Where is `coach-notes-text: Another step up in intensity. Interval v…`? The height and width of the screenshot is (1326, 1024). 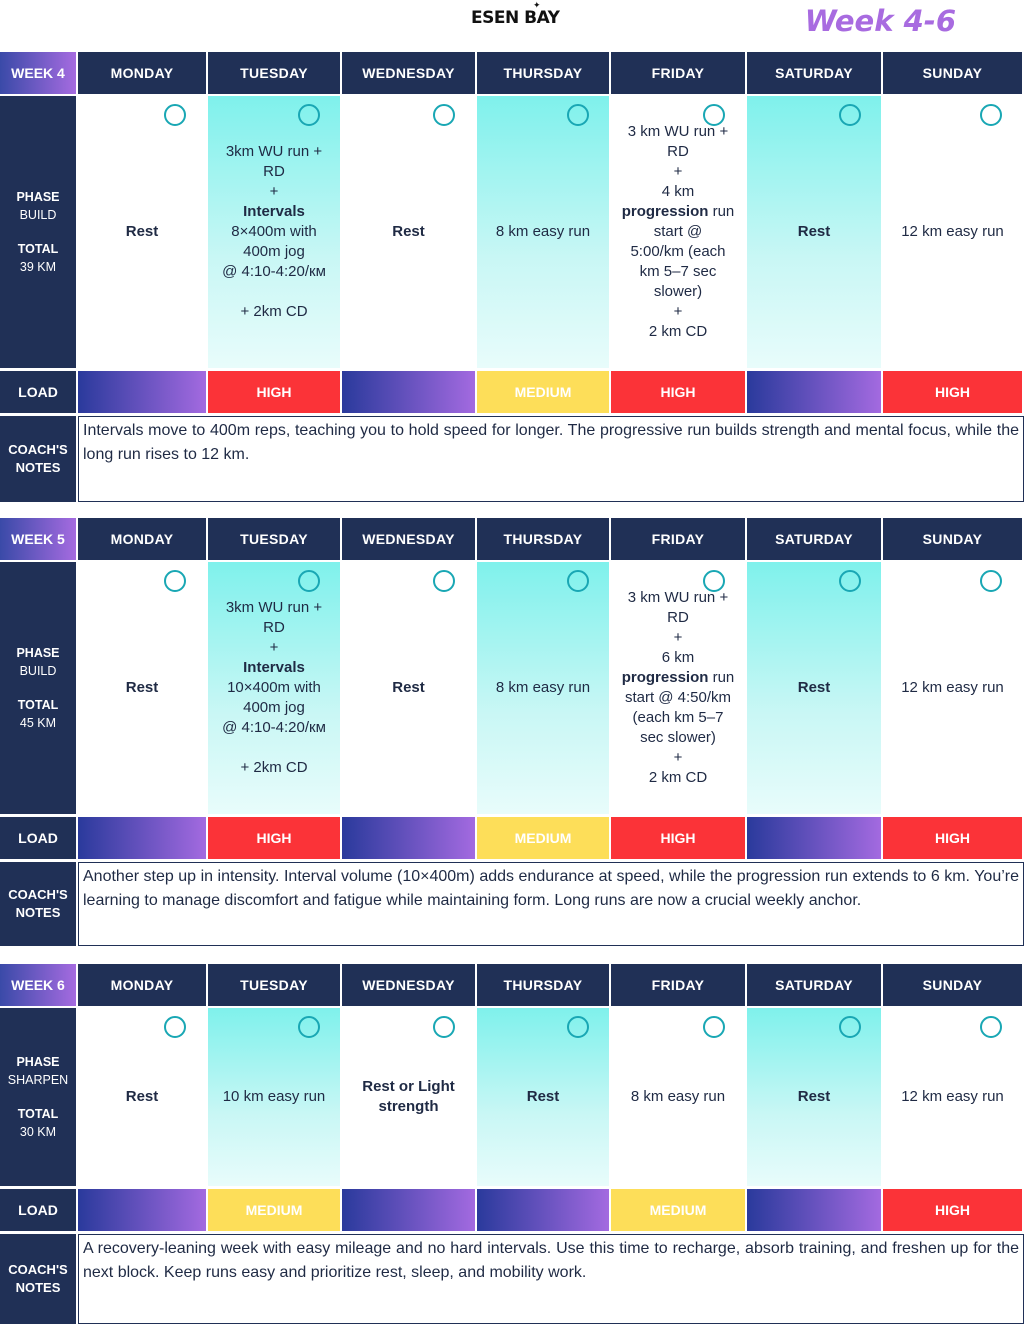 coach-notes-text: Another step up in intensity. Interval v… is located at coordinates (551, 904).